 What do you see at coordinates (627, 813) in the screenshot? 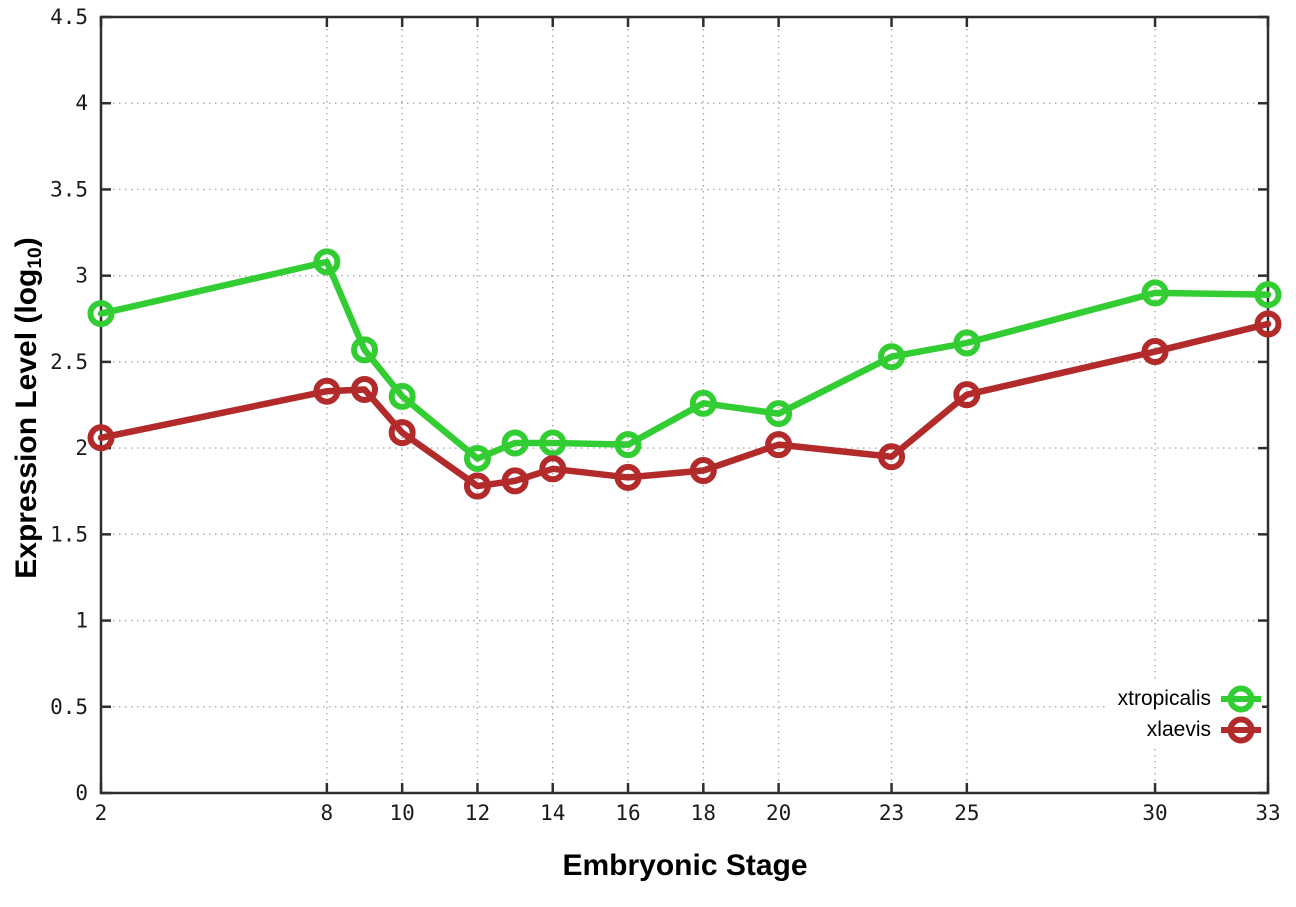
I see `x-tick-label: 16` at bounding box center [627, 813].